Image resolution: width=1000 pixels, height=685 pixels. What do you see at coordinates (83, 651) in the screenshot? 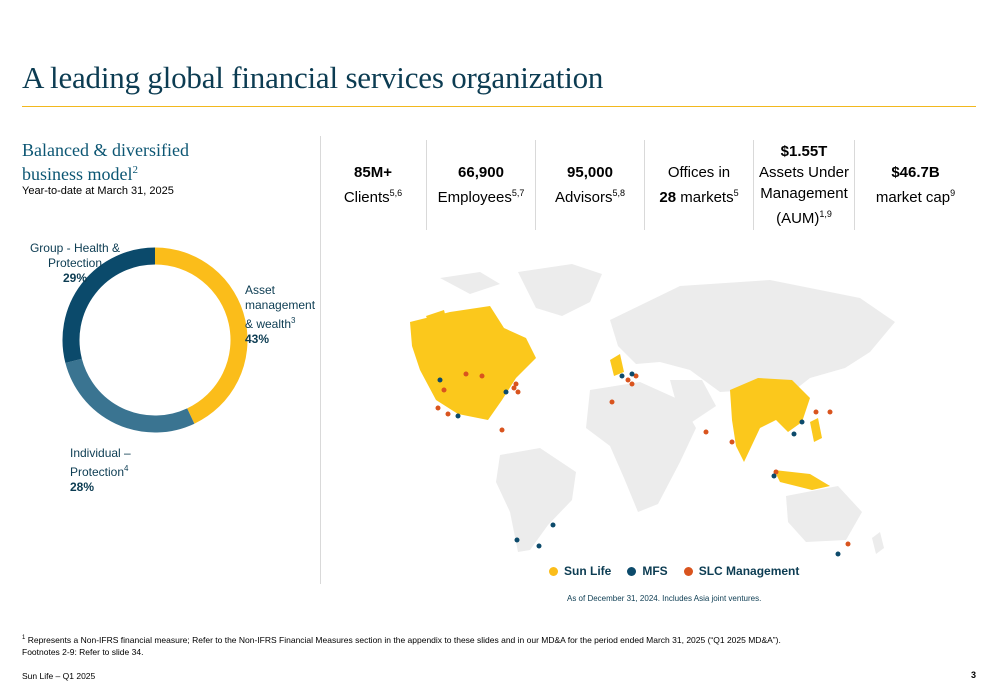
I see `footnote-2: Footnotes 2-9: Refer to slide 34.` at bounding box center [83, 651].